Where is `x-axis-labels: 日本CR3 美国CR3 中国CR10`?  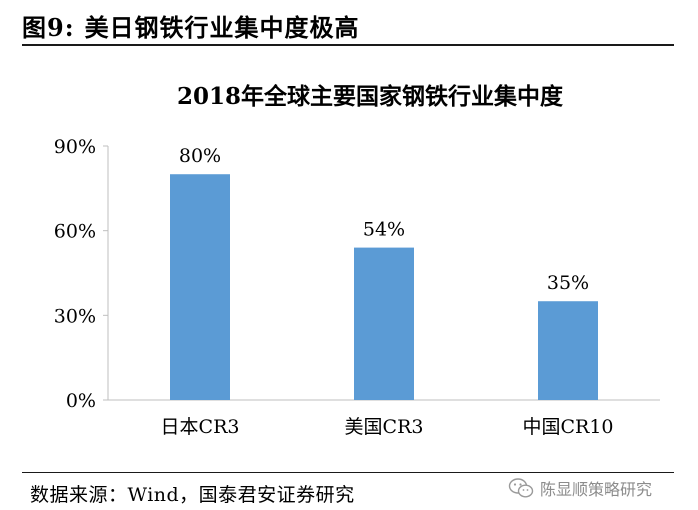 x-axis-labels: 日本CR3 美国CR3 中国CR10 is located at coordinates (387, 427).